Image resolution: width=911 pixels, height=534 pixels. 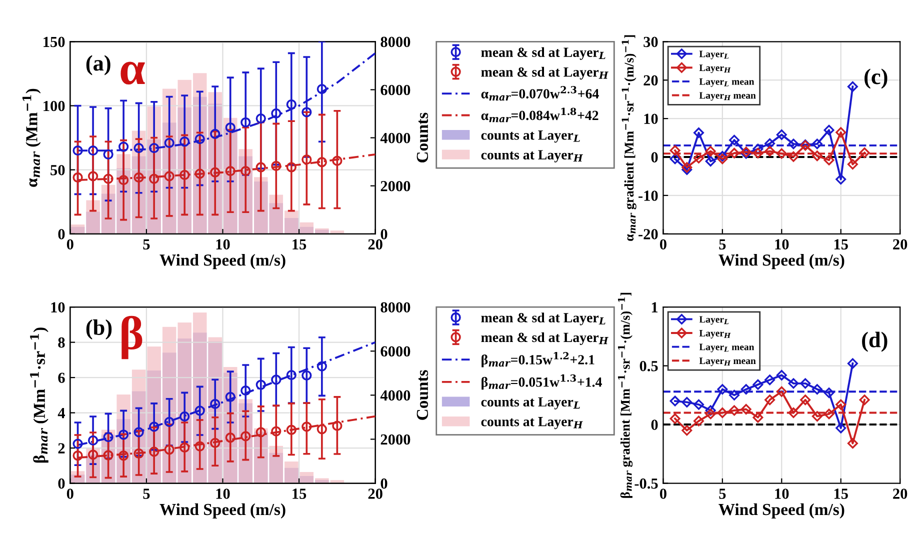 I want to click on text: α$_{mar}$ gradient [Mm$^{−1}$·sr$^{−1}$·(m/s)$^{−1}$], so click(x=629, y=138).